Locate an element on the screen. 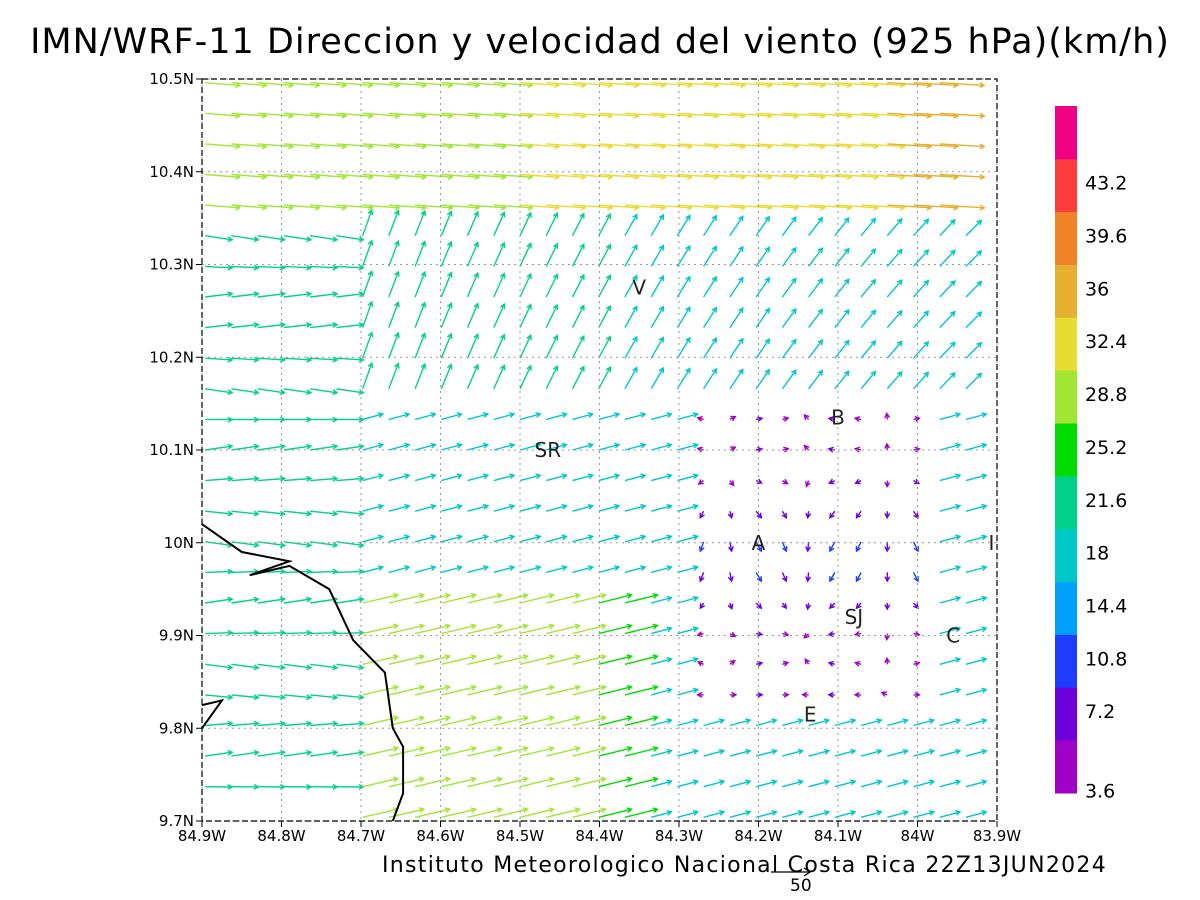 The width and height of the screenshot is (1200, 900). x-tick-label: 84.7W is located at coordinates (361, 836).